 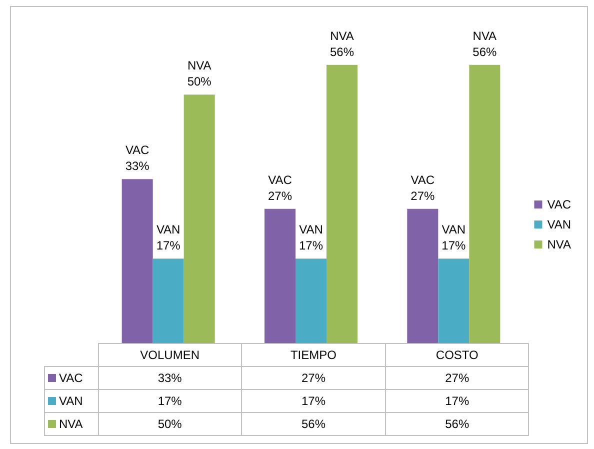 I want to click on legend-label: NVA, so click(x=559, y=245).